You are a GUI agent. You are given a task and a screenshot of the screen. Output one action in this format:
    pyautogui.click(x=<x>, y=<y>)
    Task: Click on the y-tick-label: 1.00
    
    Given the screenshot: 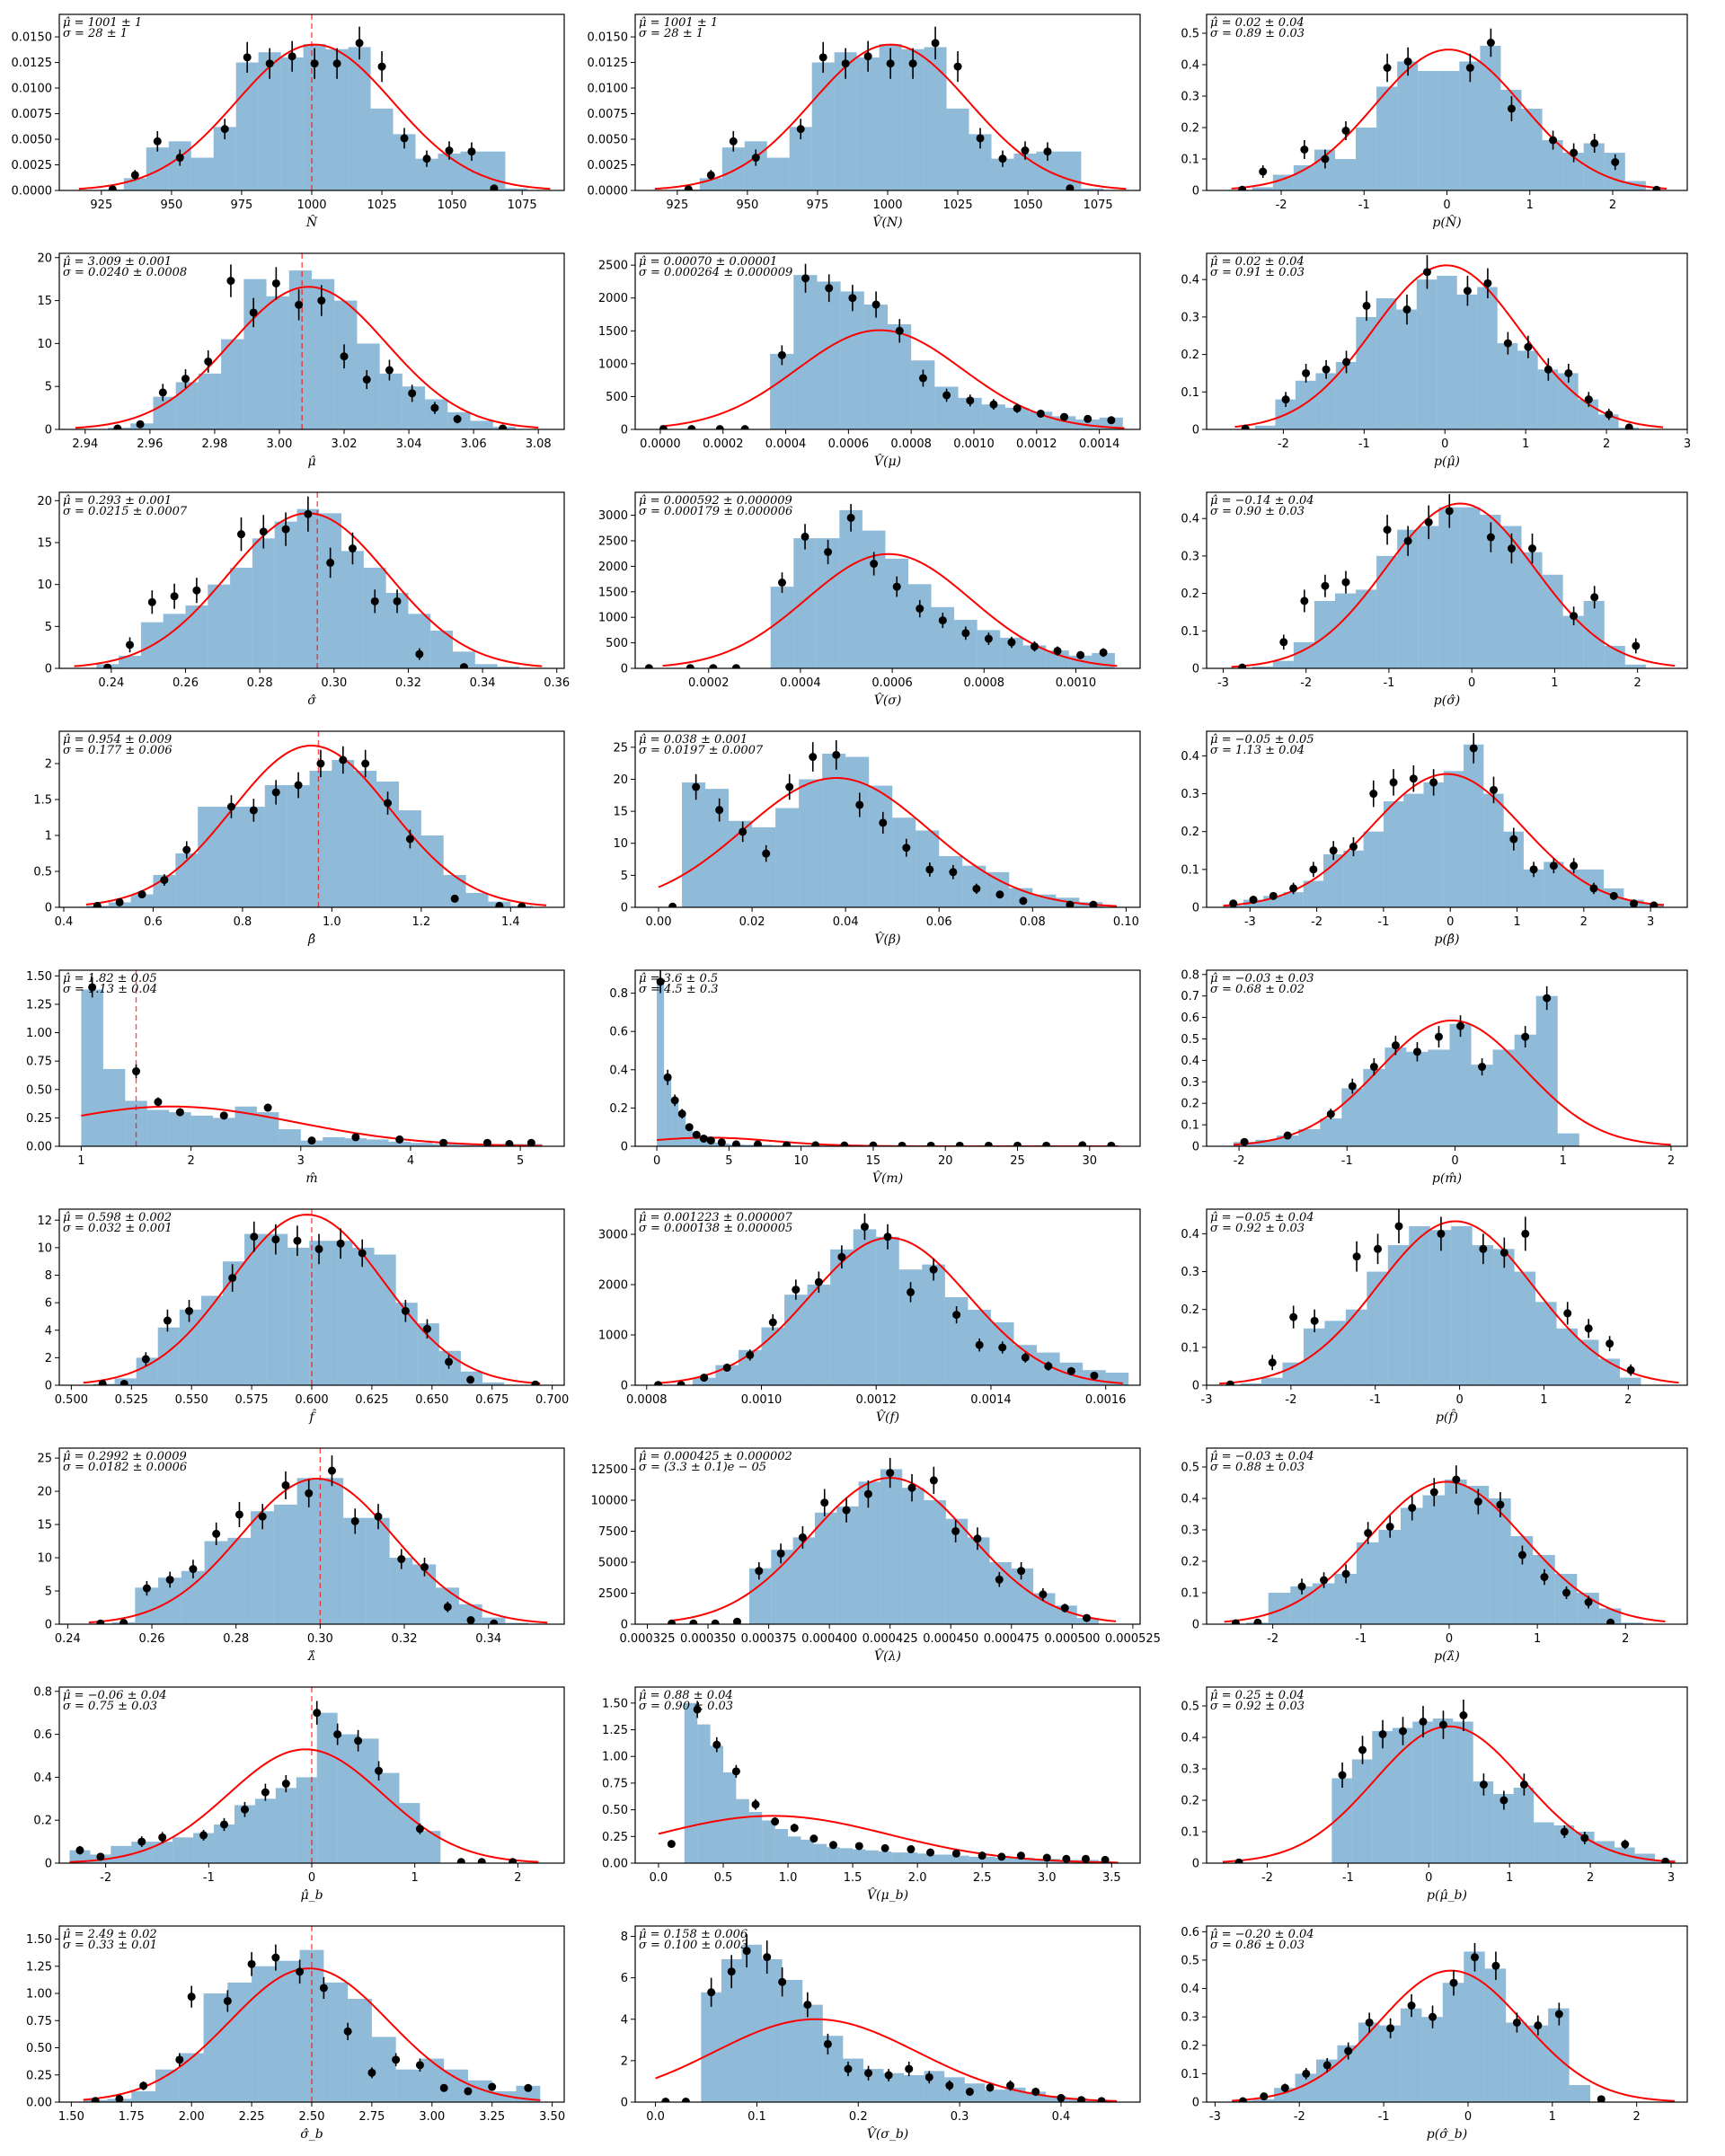 What is the action you would take?
    pyautogui.click(x=39, y=1033)
    